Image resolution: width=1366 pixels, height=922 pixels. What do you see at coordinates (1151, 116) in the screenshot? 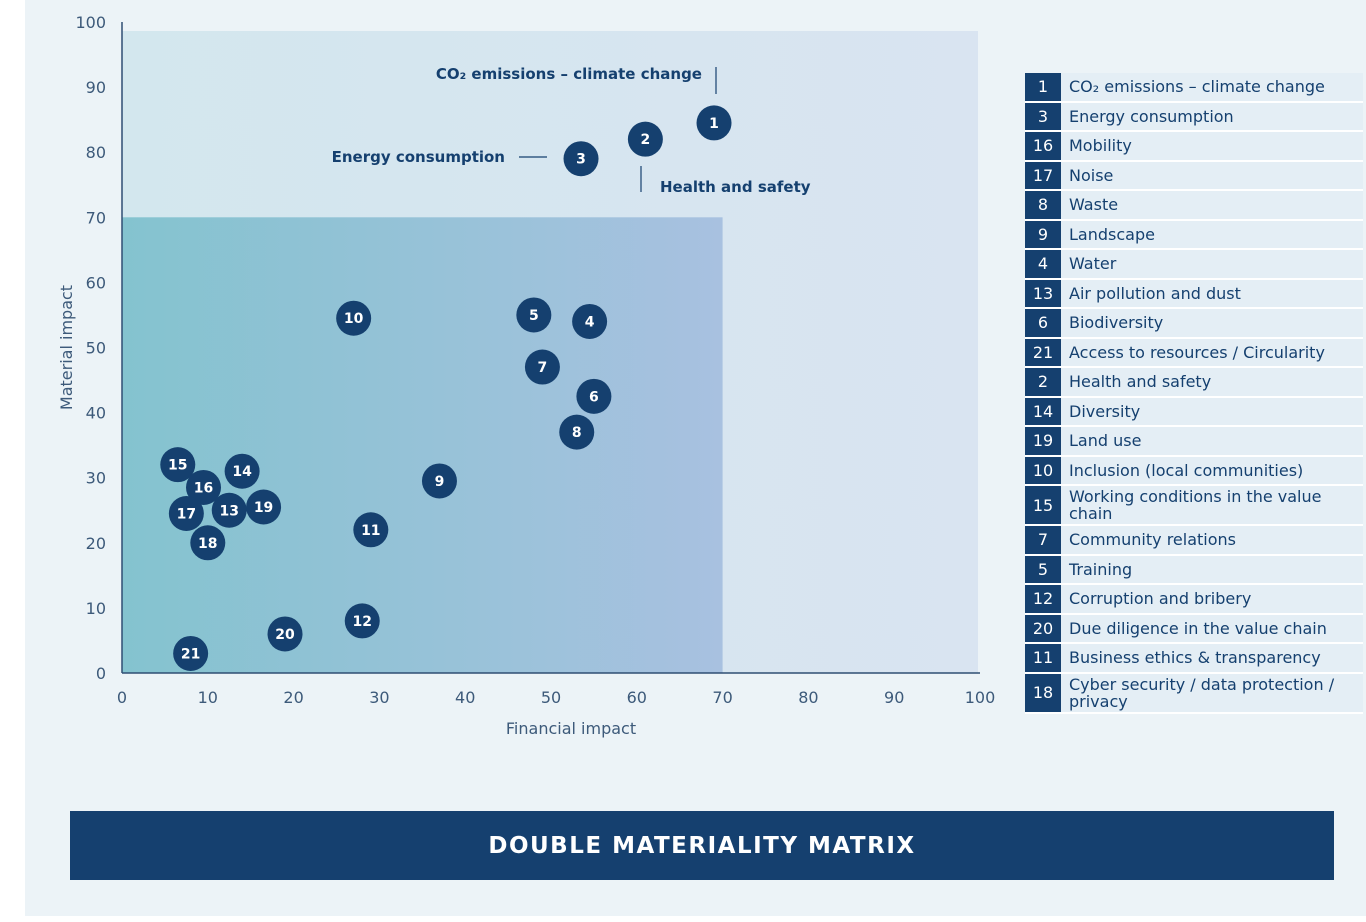
I see `legend-item-label: Energy consumption` at bounding box center [1151, 116].